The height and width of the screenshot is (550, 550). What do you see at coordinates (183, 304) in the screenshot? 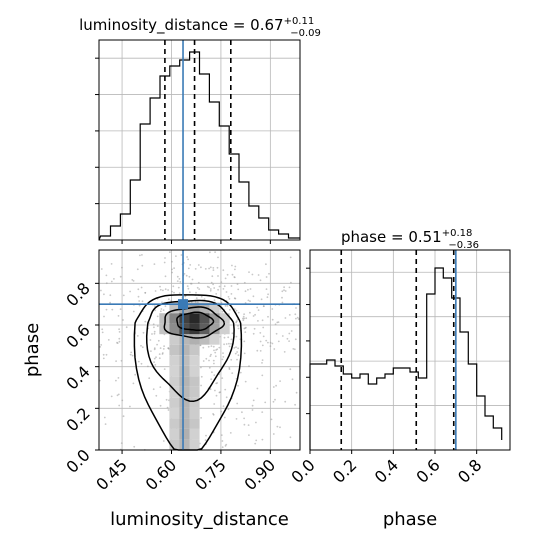
I see `truth-point` at bounding box center [183, 304].